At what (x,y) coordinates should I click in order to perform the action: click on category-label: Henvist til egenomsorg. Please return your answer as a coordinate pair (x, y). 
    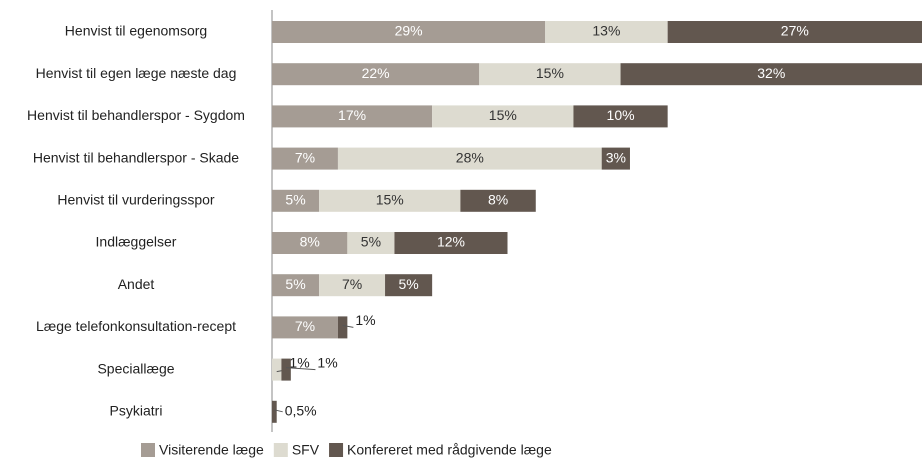
    Looking at the image, I should click on (136, 31).